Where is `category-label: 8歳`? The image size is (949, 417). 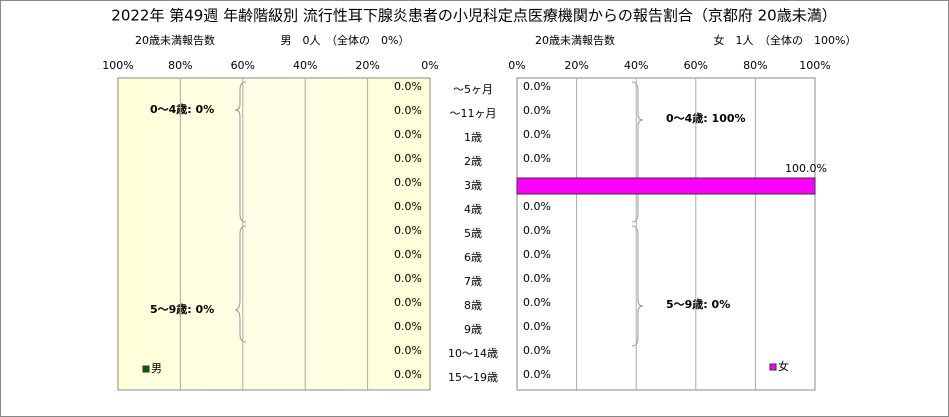
category-label: 8歳 is located at coordinates (473, 305).